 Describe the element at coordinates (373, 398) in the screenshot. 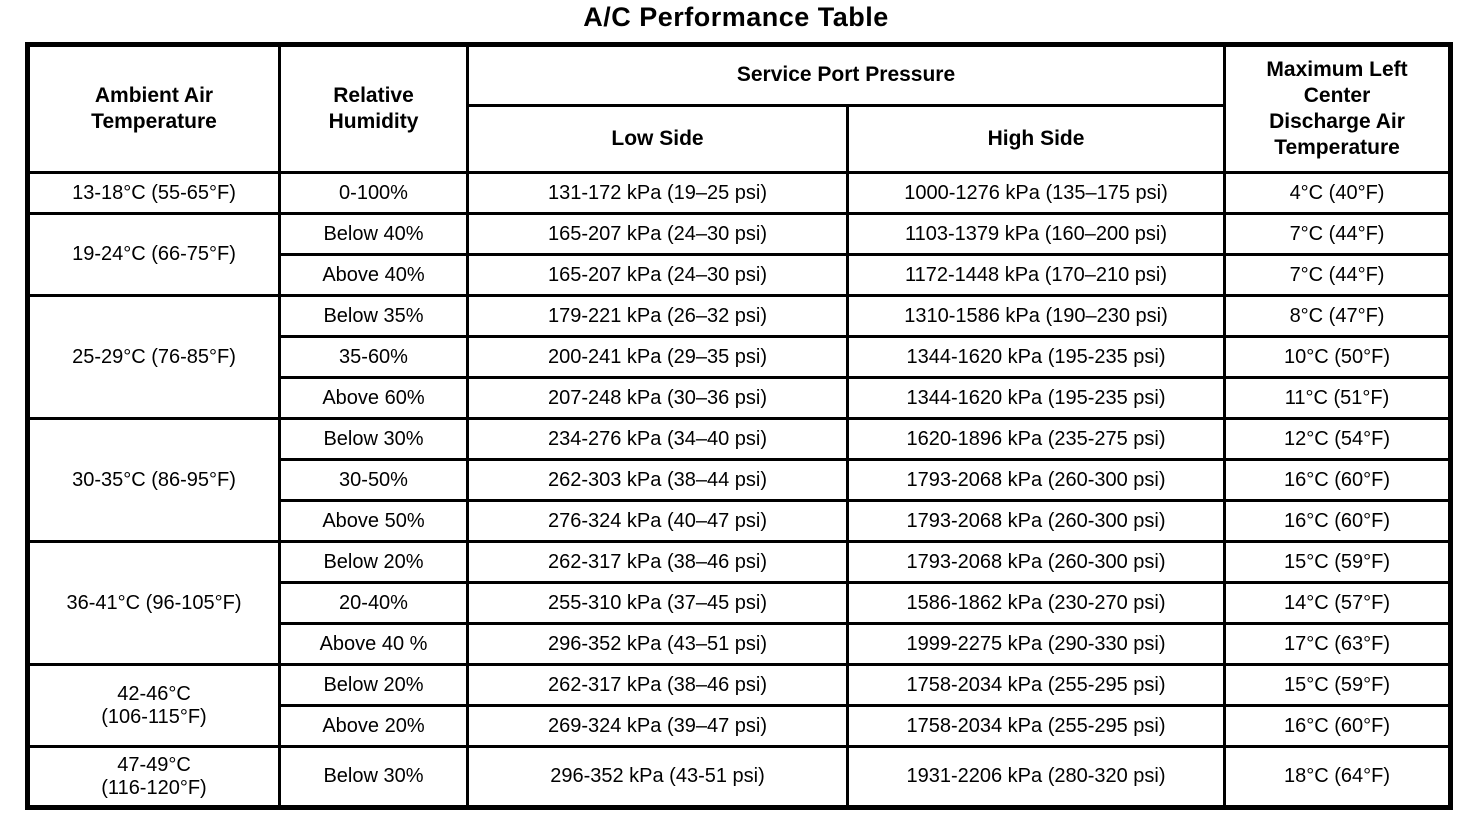

I see `humidity-cell: Above 60%` at that location.